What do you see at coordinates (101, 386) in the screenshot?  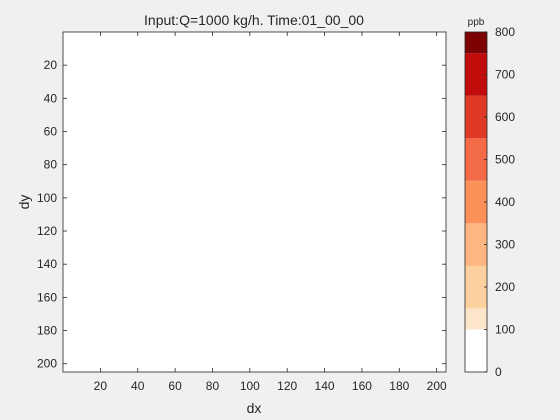 I see `x-tick-label: 20` at bounding box center [101, 386].